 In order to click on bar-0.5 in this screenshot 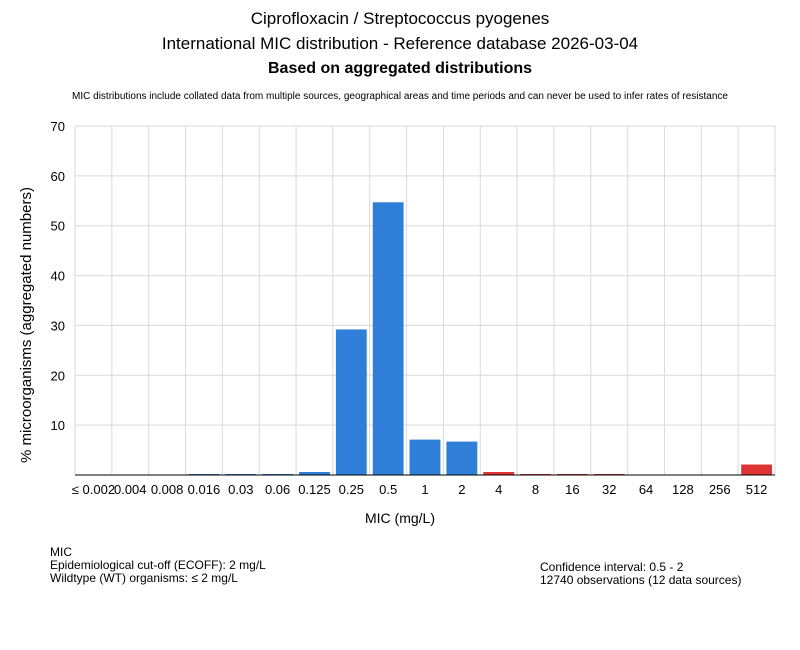, I will do `click(388, 338)`.